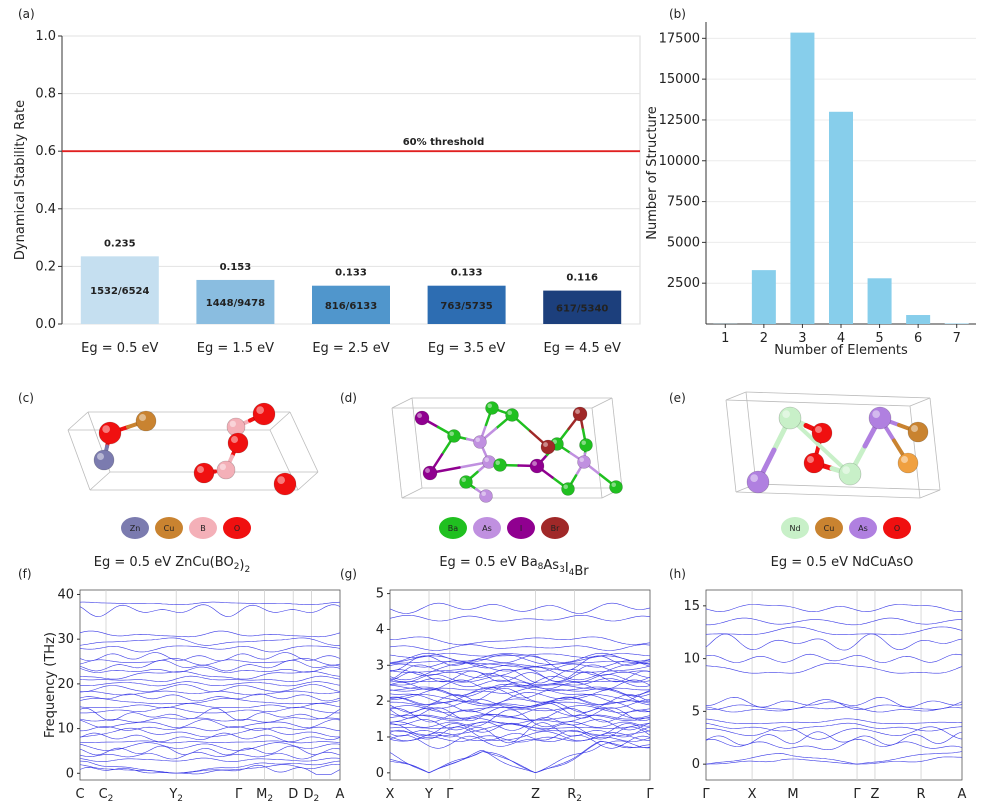 This screenshot has height=812, width=997. What do you see at coordinates (444, 142) in the screenshot?
I see `threshold-label: 60% threshold` at bounding box center [444, 142].